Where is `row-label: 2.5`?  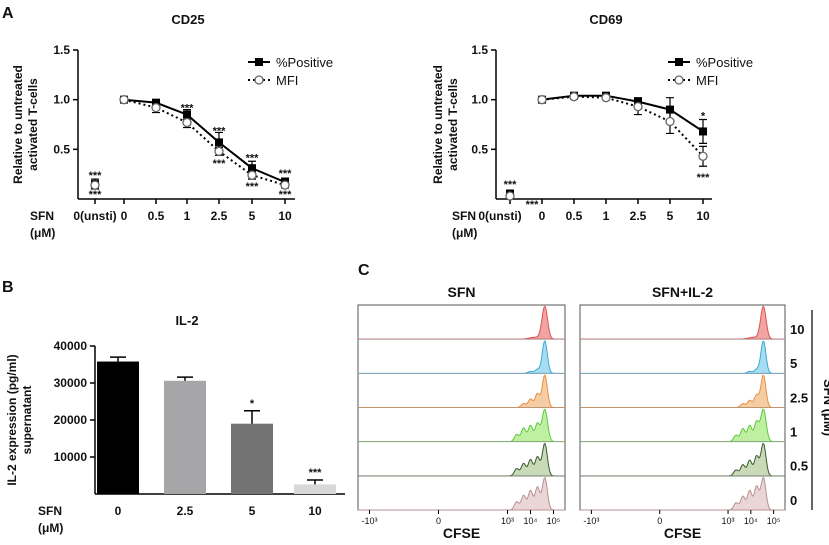 row-label: 2.5 is located at coordinates (799, 397).